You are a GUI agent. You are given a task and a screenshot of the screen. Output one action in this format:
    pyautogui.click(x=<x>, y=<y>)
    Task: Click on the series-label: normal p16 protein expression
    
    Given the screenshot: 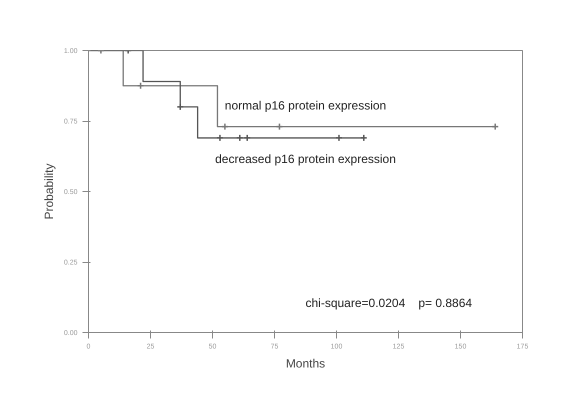 What is the action you would take?
    pyautogui.click(x=305, y=105)
    